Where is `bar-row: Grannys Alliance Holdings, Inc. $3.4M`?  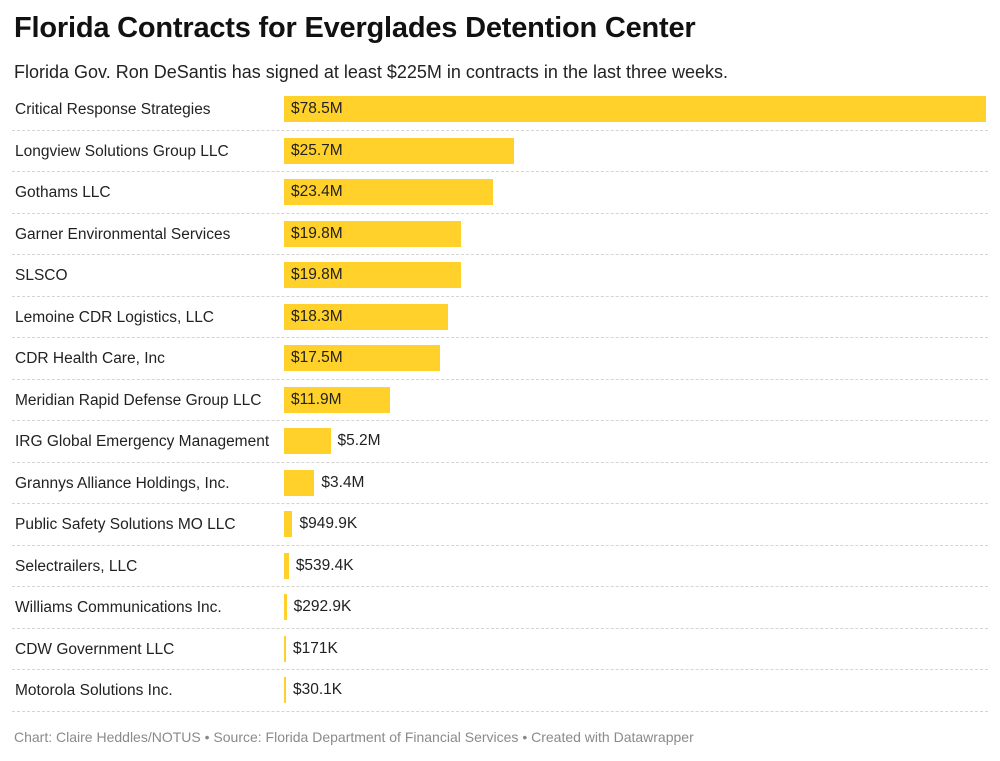
bar-row: Grannys Alliance Holdings, Inc. $3.4M is located at coordinates (500, 483).